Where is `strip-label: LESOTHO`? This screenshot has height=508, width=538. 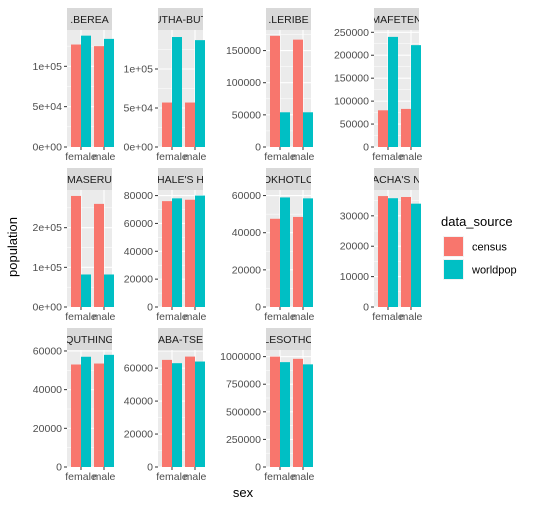
strip-label: LESOTHO is located at coordinates (288, 340).